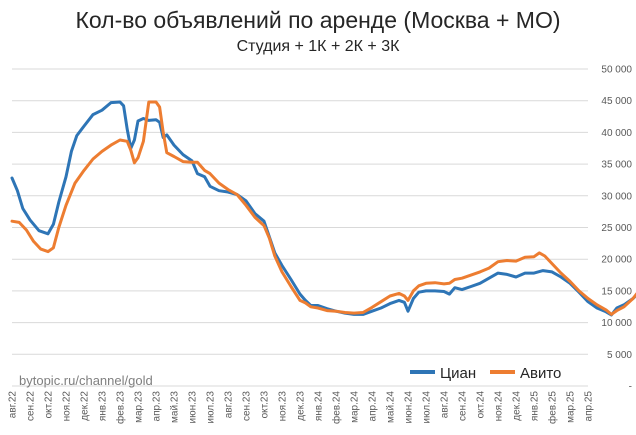  I want to click on y-tick-label: 50 000, so click(616, 70).